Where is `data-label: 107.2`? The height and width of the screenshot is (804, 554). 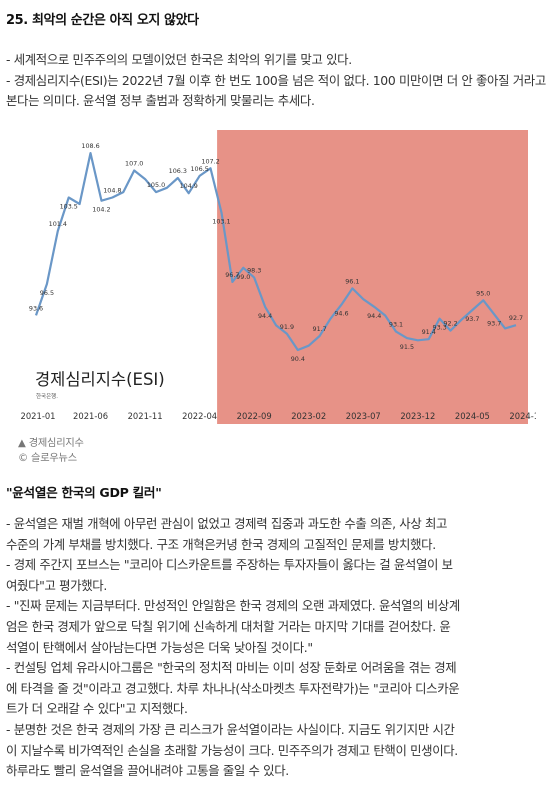
data-label: 107.2 is located at coordinates (210, 161).